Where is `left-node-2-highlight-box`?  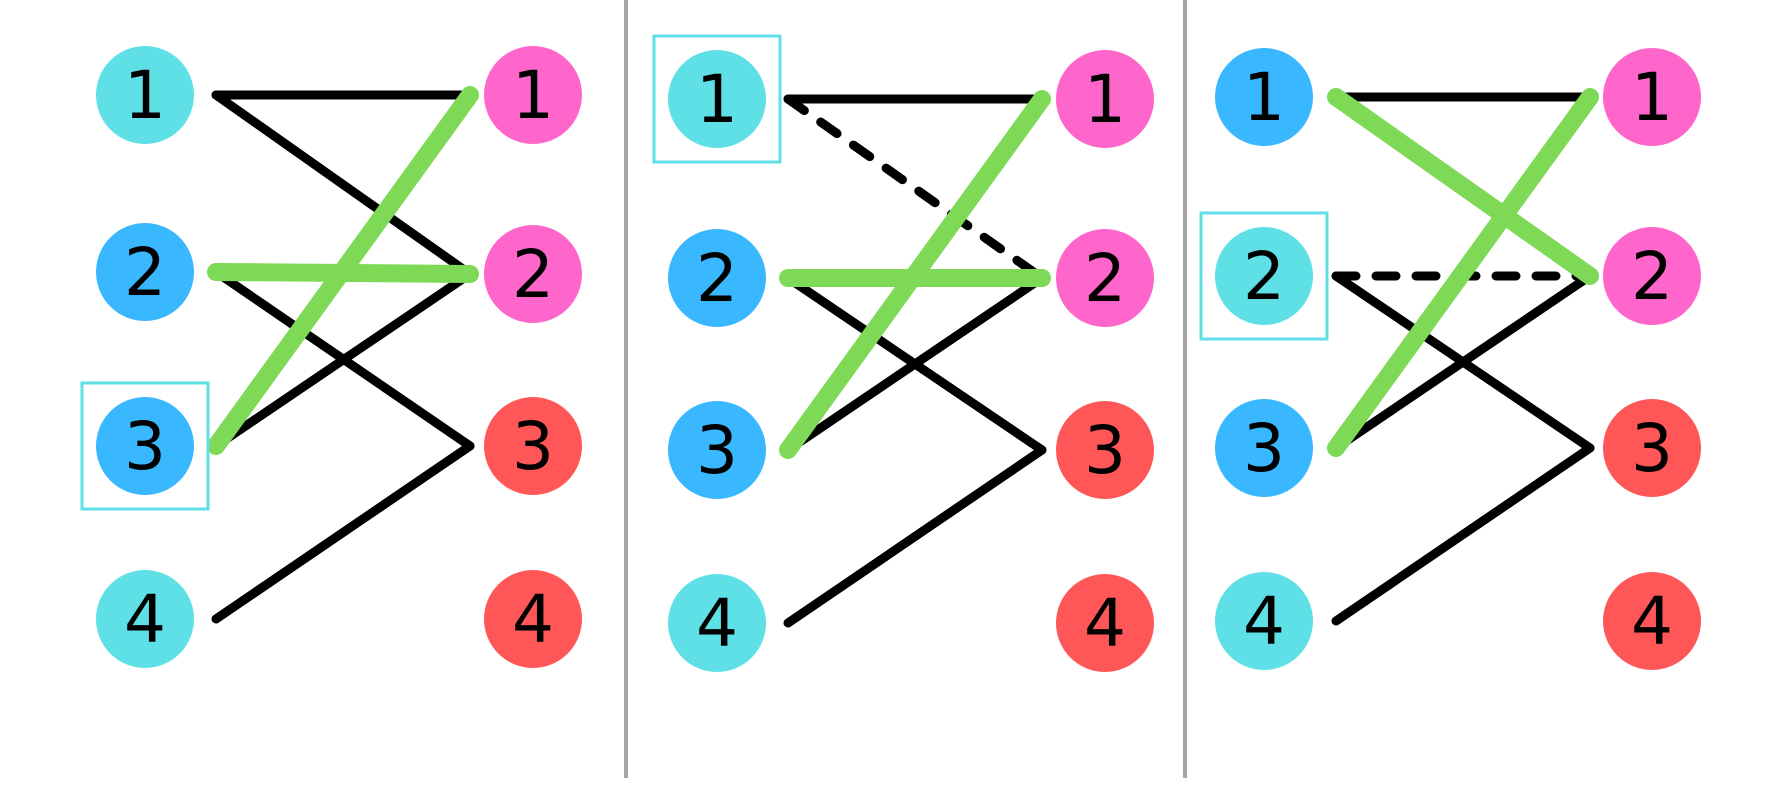 left-node-2-highlight-box is located at coordinates (1264, 276).